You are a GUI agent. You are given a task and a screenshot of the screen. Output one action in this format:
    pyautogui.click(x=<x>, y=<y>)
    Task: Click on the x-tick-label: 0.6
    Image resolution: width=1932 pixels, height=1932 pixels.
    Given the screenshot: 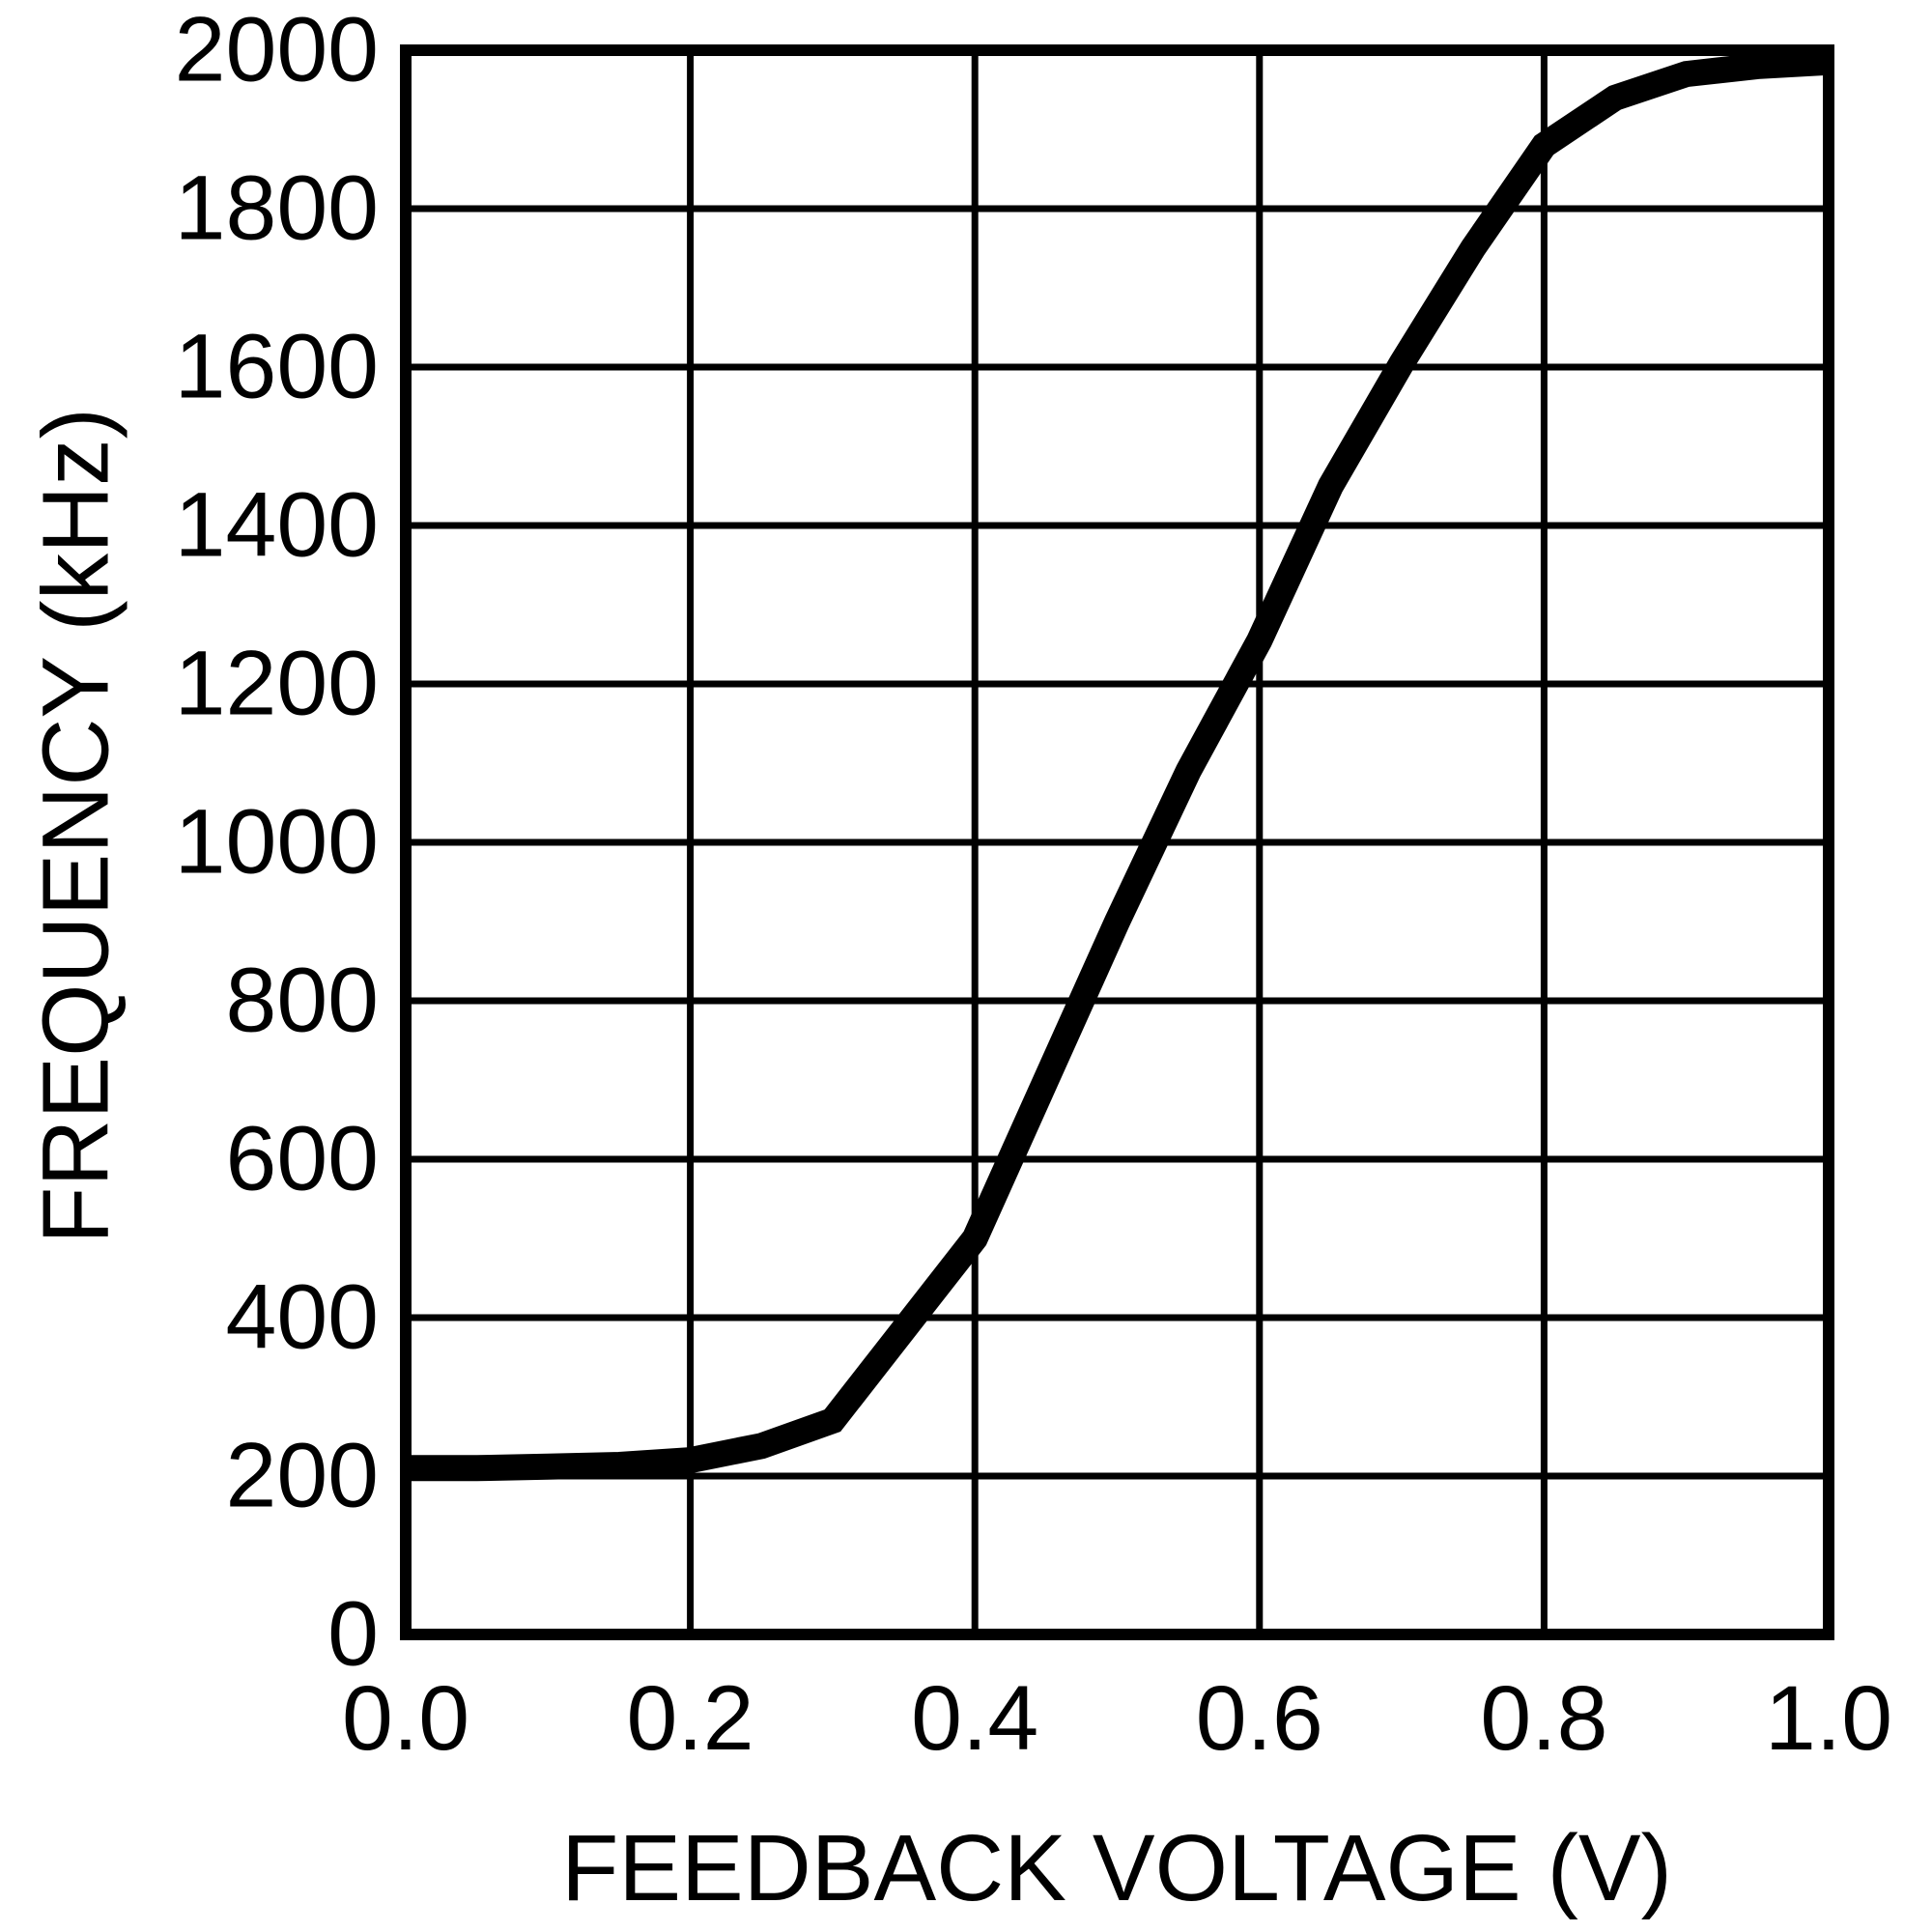 What is the action you would take?
    pyautogui.click(x=1259, y=1718)
    